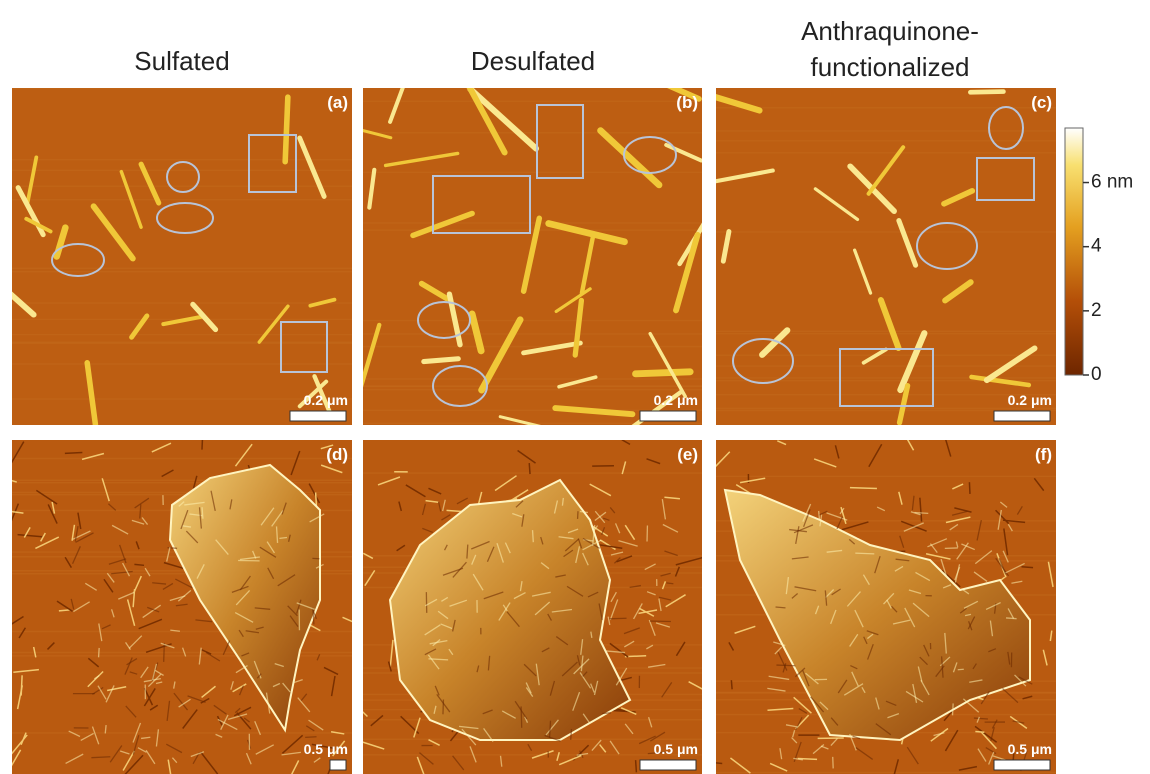 The image size is (1150, 774). Describe the element at coordinates (763, 361) in the screenshot. I see `annotation-ellipse` at that location.